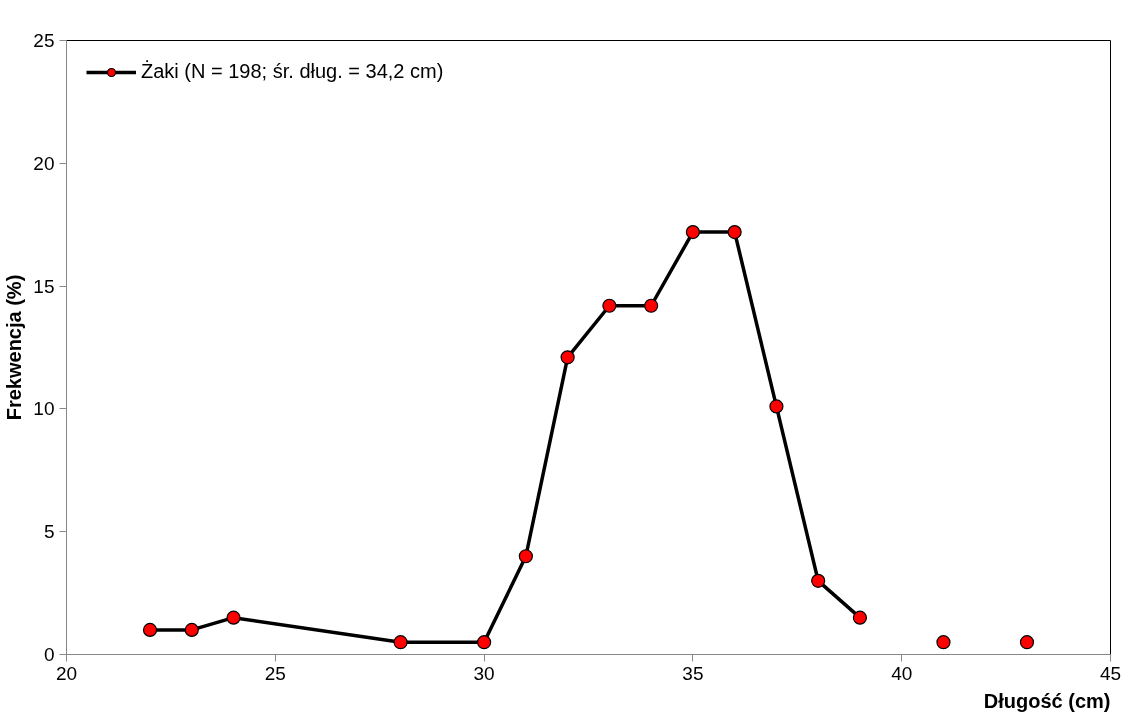 Image resolution: width=1145 pixels, height=722 pixels. Describe the element at coordinates (275, 673) in the screenshot. I see `x-tick-label: 25` at that location.